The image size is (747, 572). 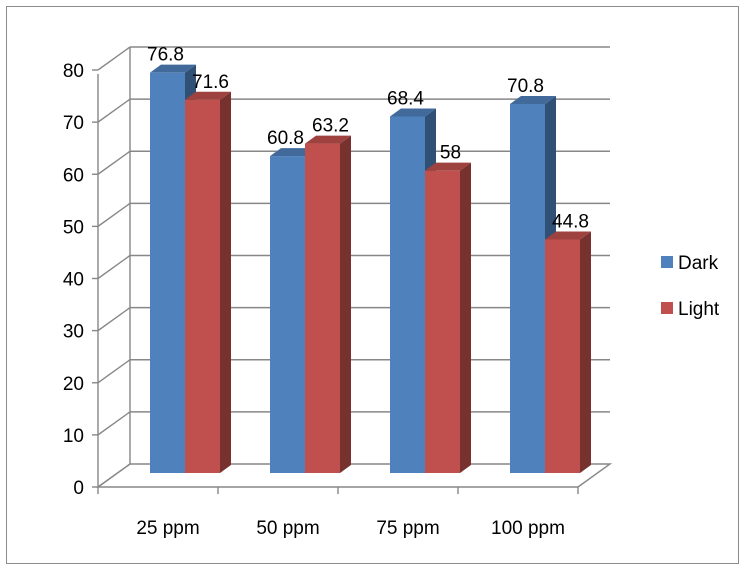 What do you see at coordinates (690, 286) in the screenshot?
I see `legend: Dark Light` at bounding box center [690, 286].